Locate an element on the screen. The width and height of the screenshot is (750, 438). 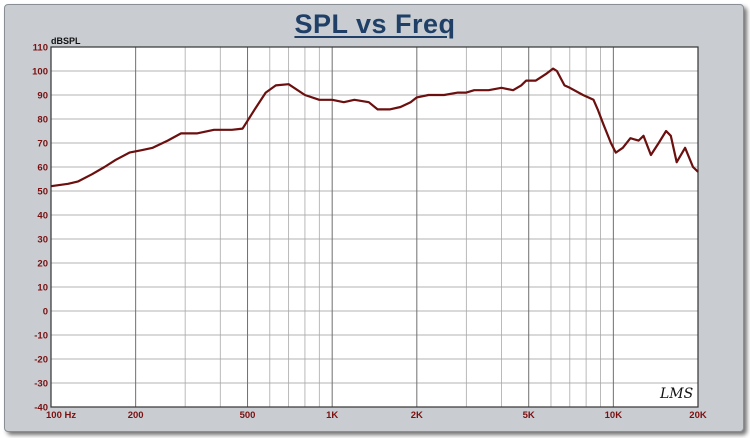
y-tick-label: -40 is located at coordinates (41, 408).